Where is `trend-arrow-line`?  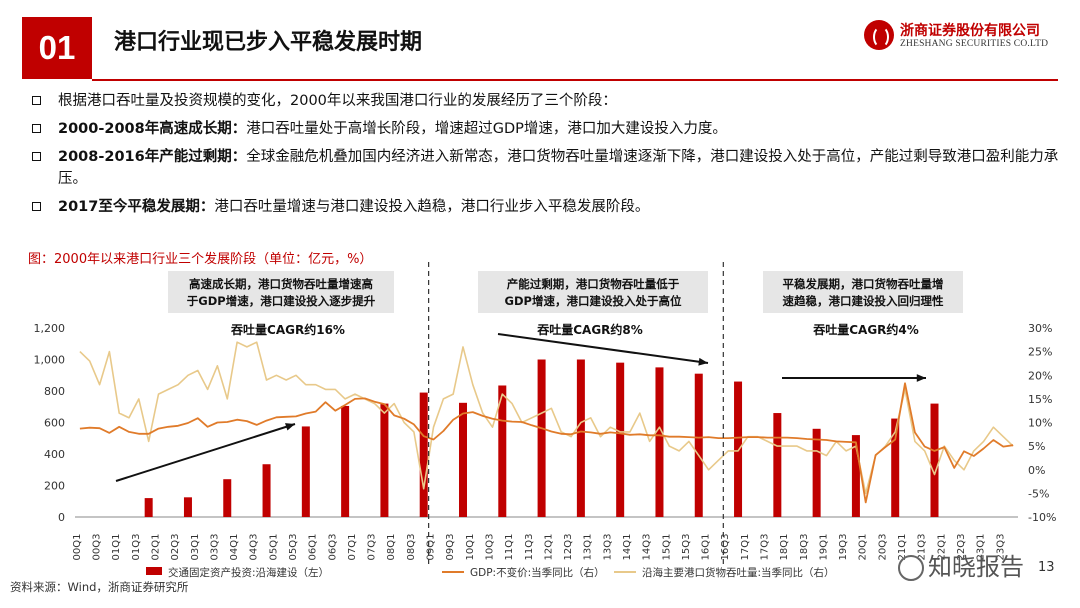 trend-arrow-line is located at coordinates (603, 348).